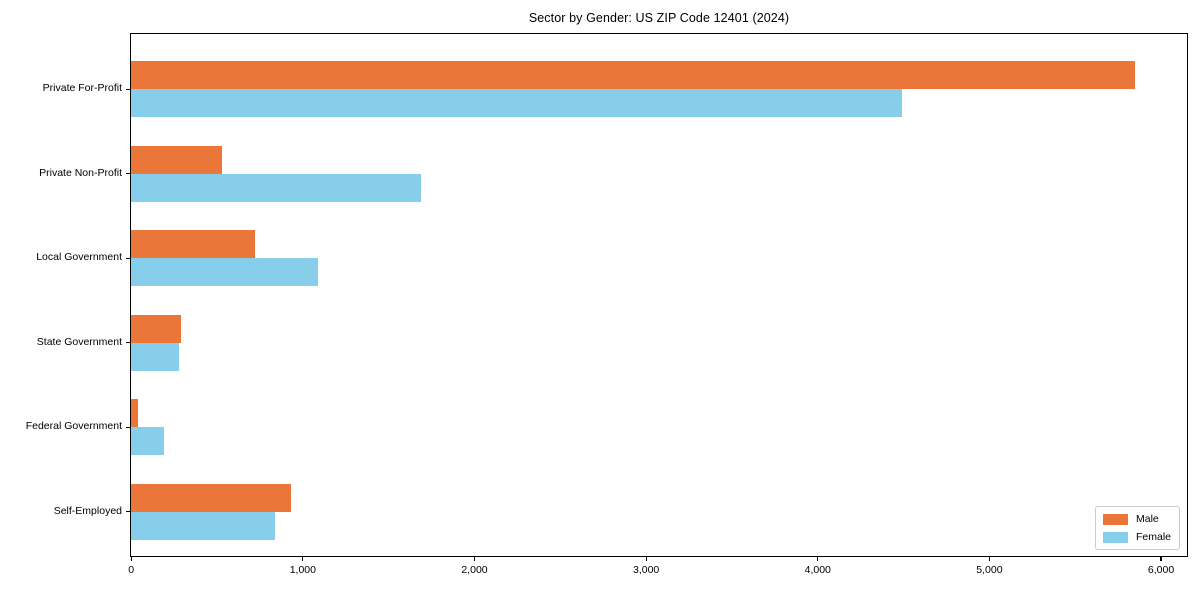 The image size is (1200, 600). I want to click on x-tick-label: 5,000, so click(989, 570).